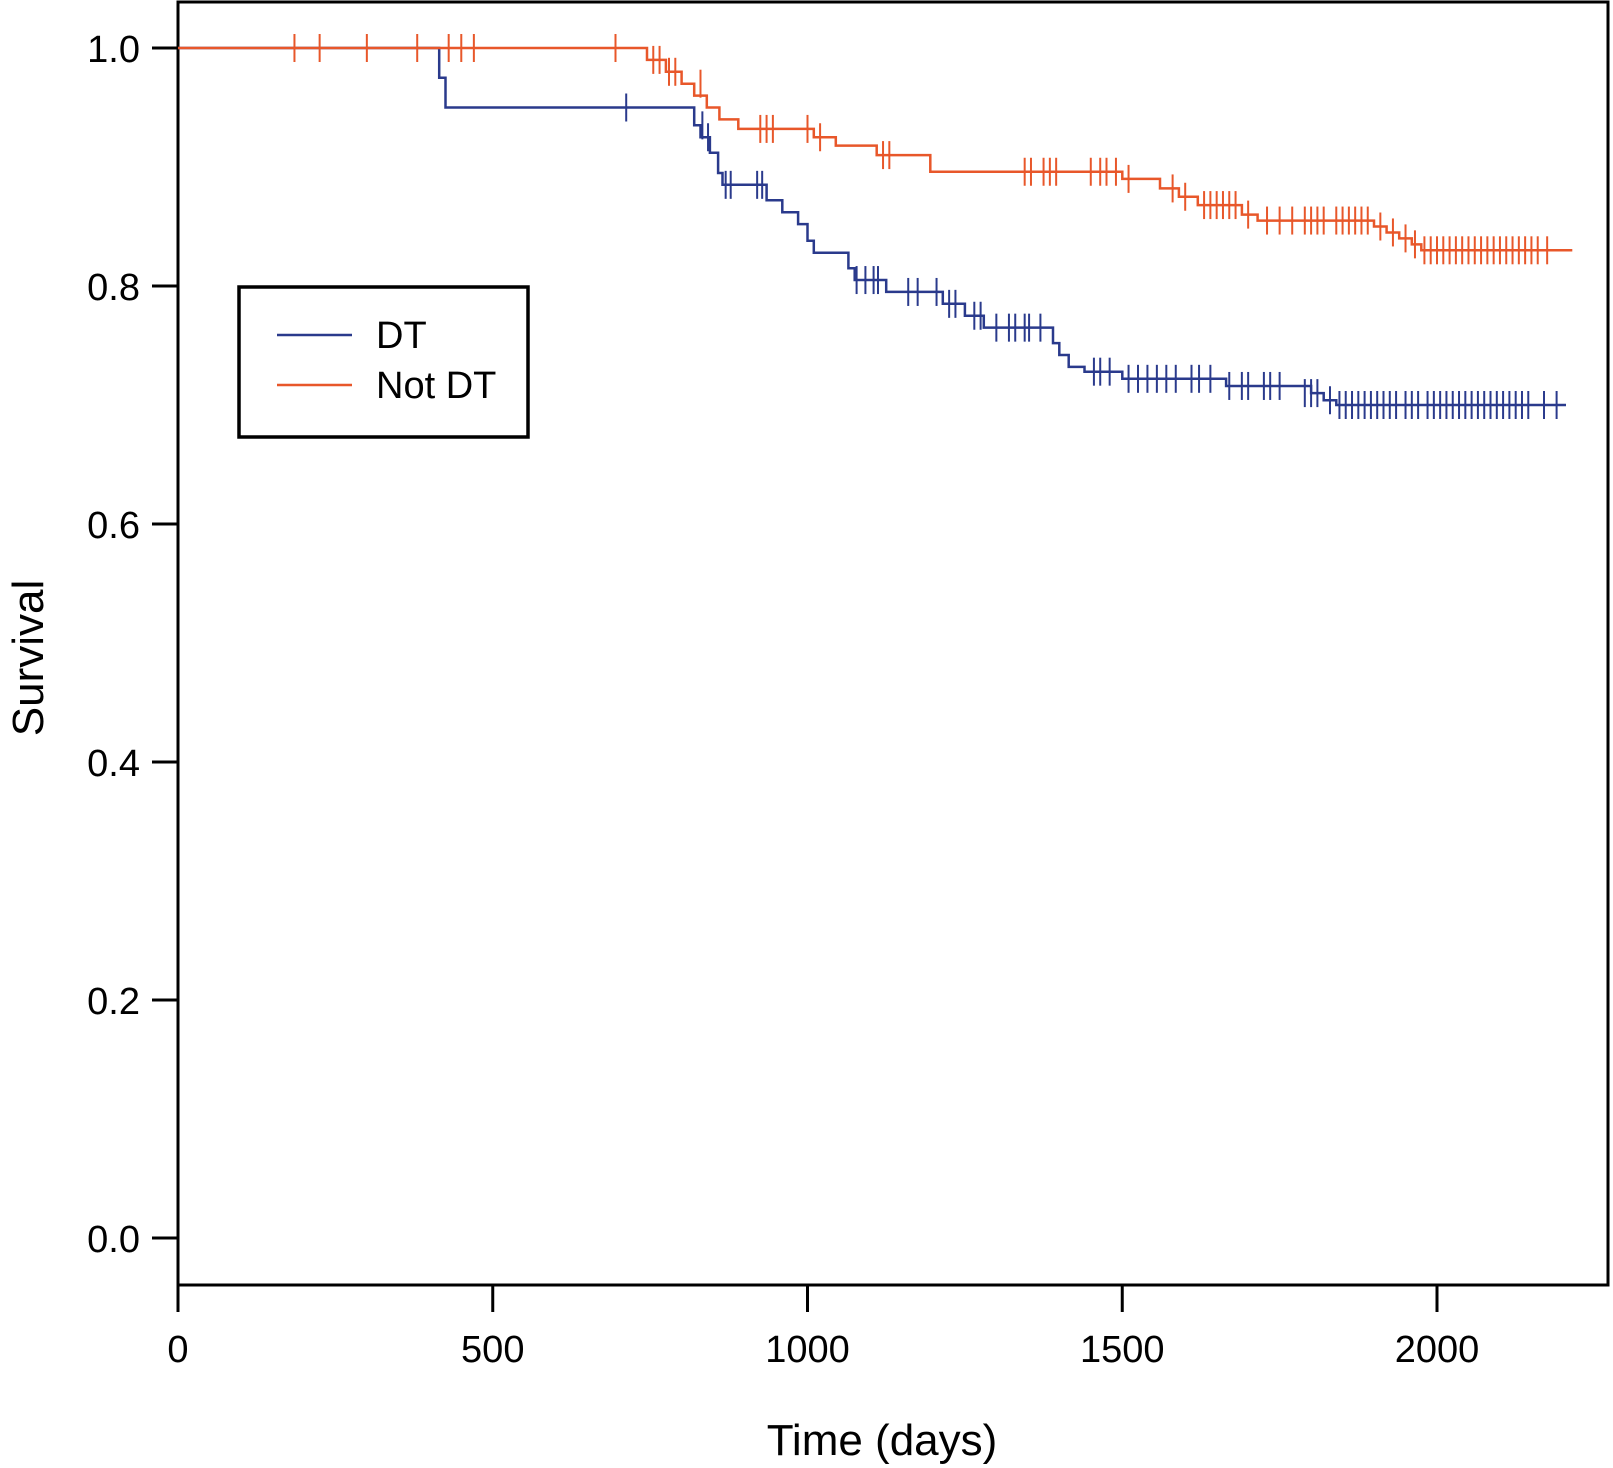 The height and width of the screenshot is (1468, 1613). I want to click on y-tick-label-1: 0.2, so click(113, 1002).